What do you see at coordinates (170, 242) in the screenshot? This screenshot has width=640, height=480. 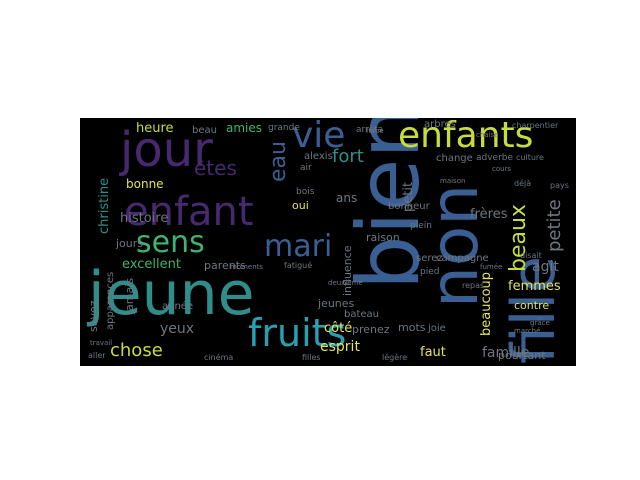 I see `word-sens: sens` at bounding box center [170, 242].